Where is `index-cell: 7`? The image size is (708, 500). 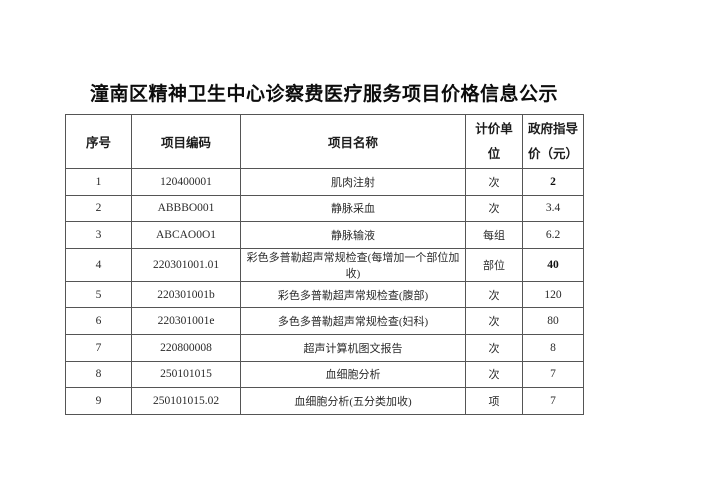
index-cell: 7 is located at coordinates (98, 347).